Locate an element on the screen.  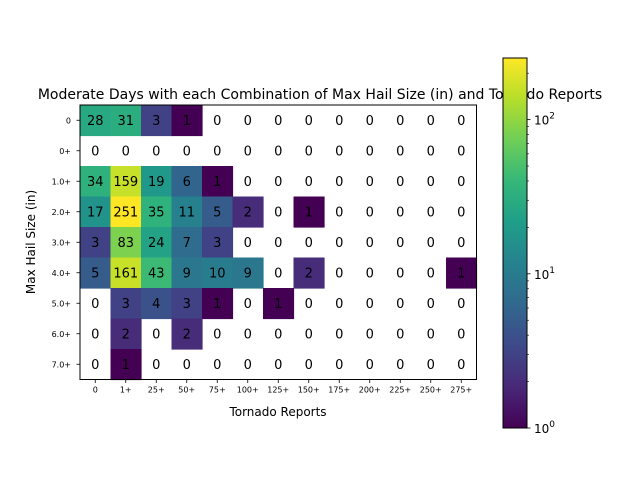
colorbar-frame is located at coordinates (515, 243).